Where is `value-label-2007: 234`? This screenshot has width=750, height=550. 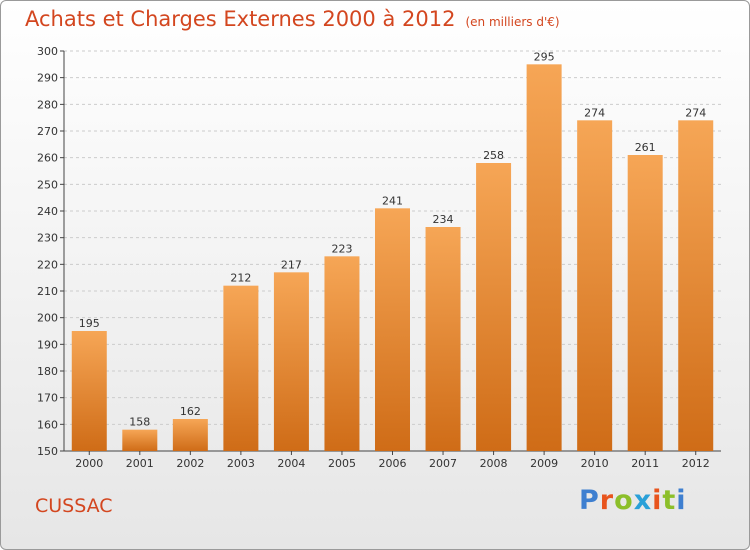
value-label-2007: 234 is located at coordinates (443, 219).